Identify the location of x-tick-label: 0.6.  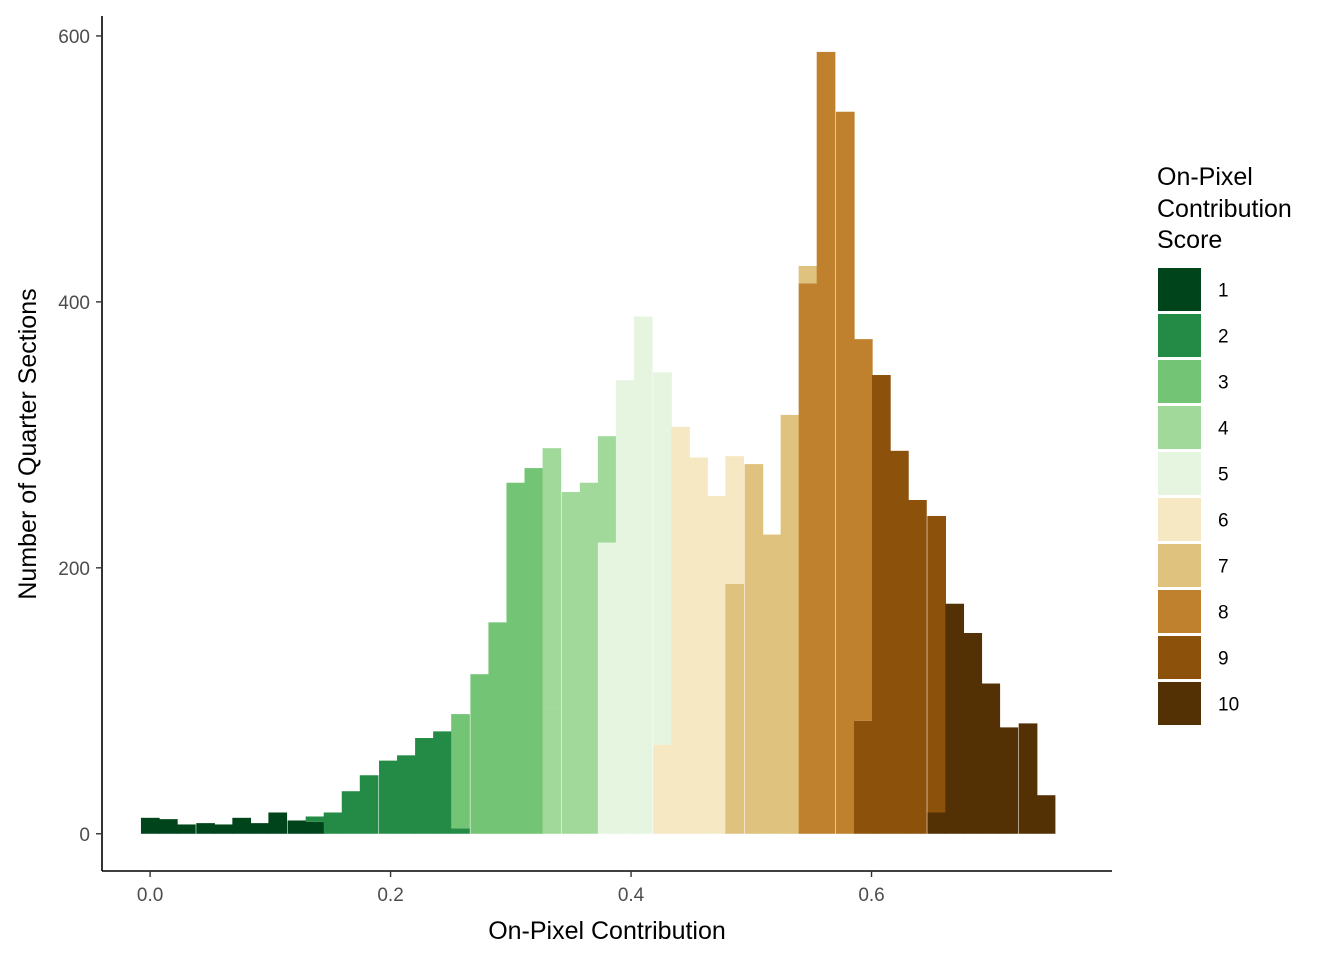
(871, 895).